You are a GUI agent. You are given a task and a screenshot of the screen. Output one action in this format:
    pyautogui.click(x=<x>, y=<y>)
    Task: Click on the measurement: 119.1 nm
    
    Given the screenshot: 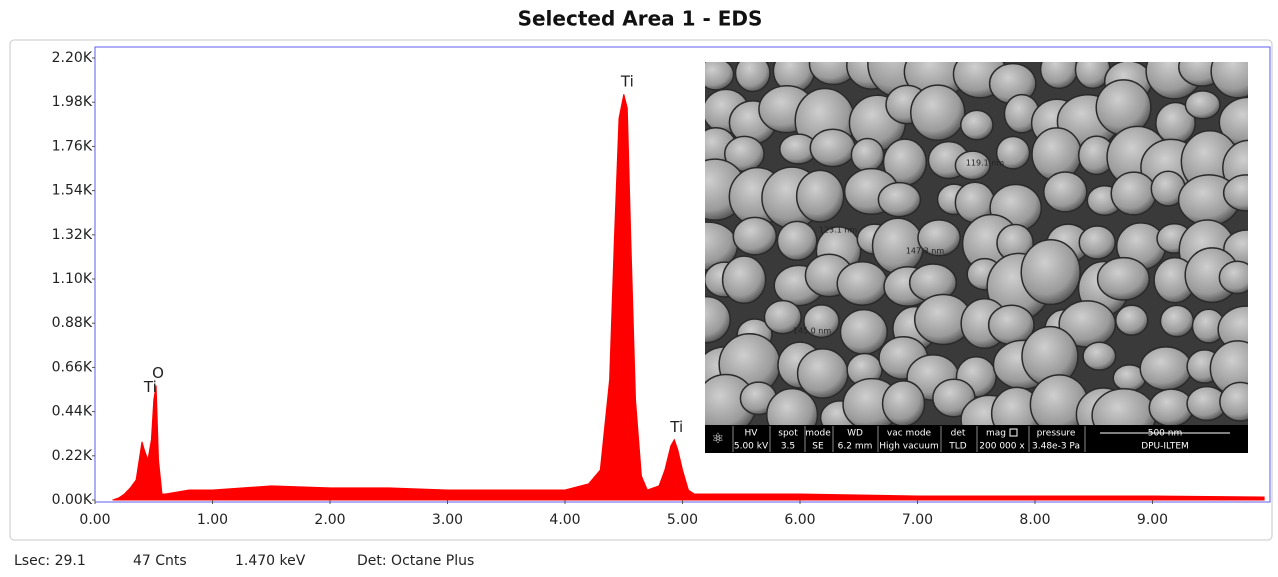 What is the action you would take?
    pyautogui.click(x=985, y=163)
    